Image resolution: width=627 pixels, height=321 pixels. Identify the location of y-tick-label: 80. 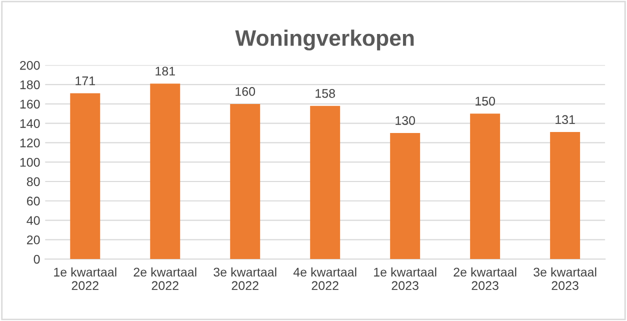
(33, 181).